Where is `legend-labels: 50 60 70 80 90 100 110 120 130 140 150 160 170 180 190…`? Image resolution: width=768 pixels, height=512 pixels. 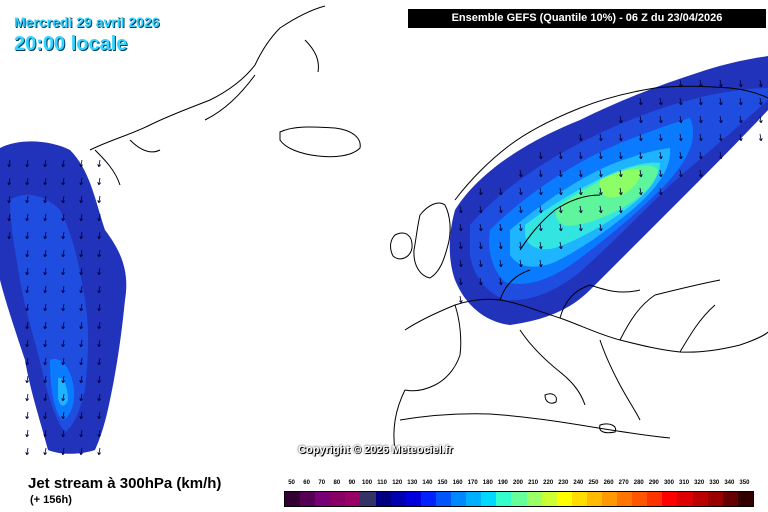
legend-labels: 50 60 70 80 90 100 110 120 130 140 150 160 170 180 190… is located at coordinates (518, 485).